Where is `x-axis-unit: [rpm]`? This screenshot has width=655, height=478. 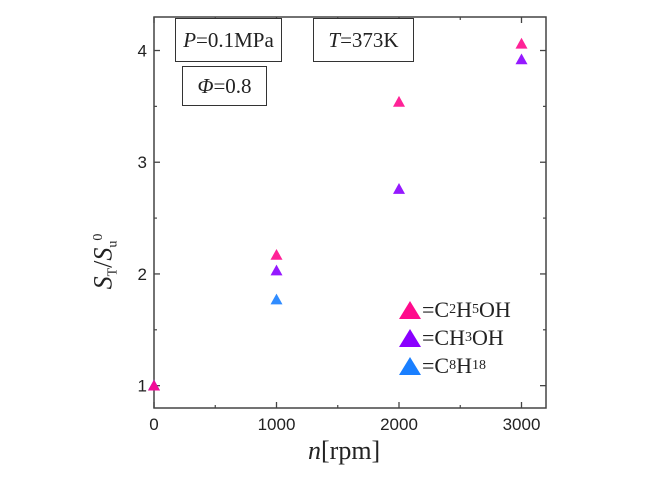 x-axis-unit: [rpm] is located at coordinates (351, 450).